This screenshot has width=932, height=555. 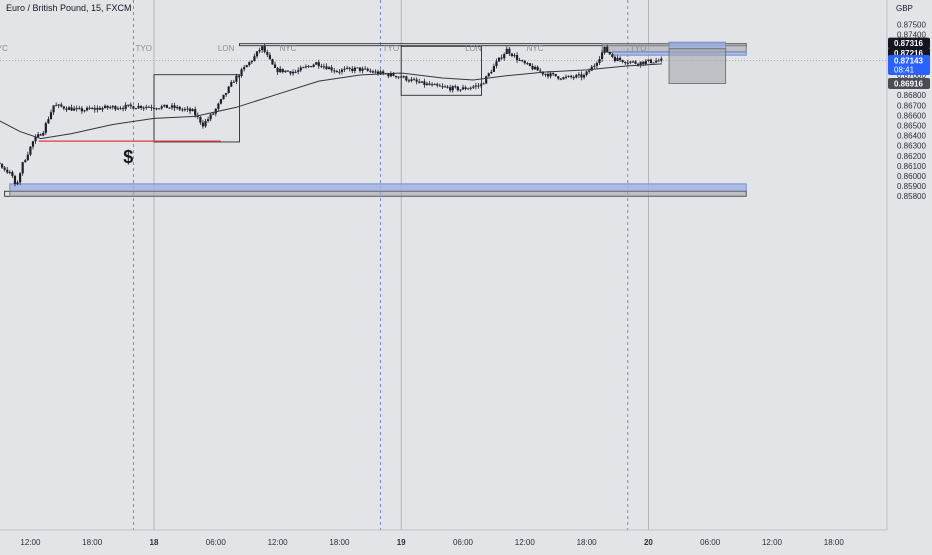 What do you see at coordinates (226, 48) in the screenshot?
I see `session-label: LON` at bounding box center [226, 48].